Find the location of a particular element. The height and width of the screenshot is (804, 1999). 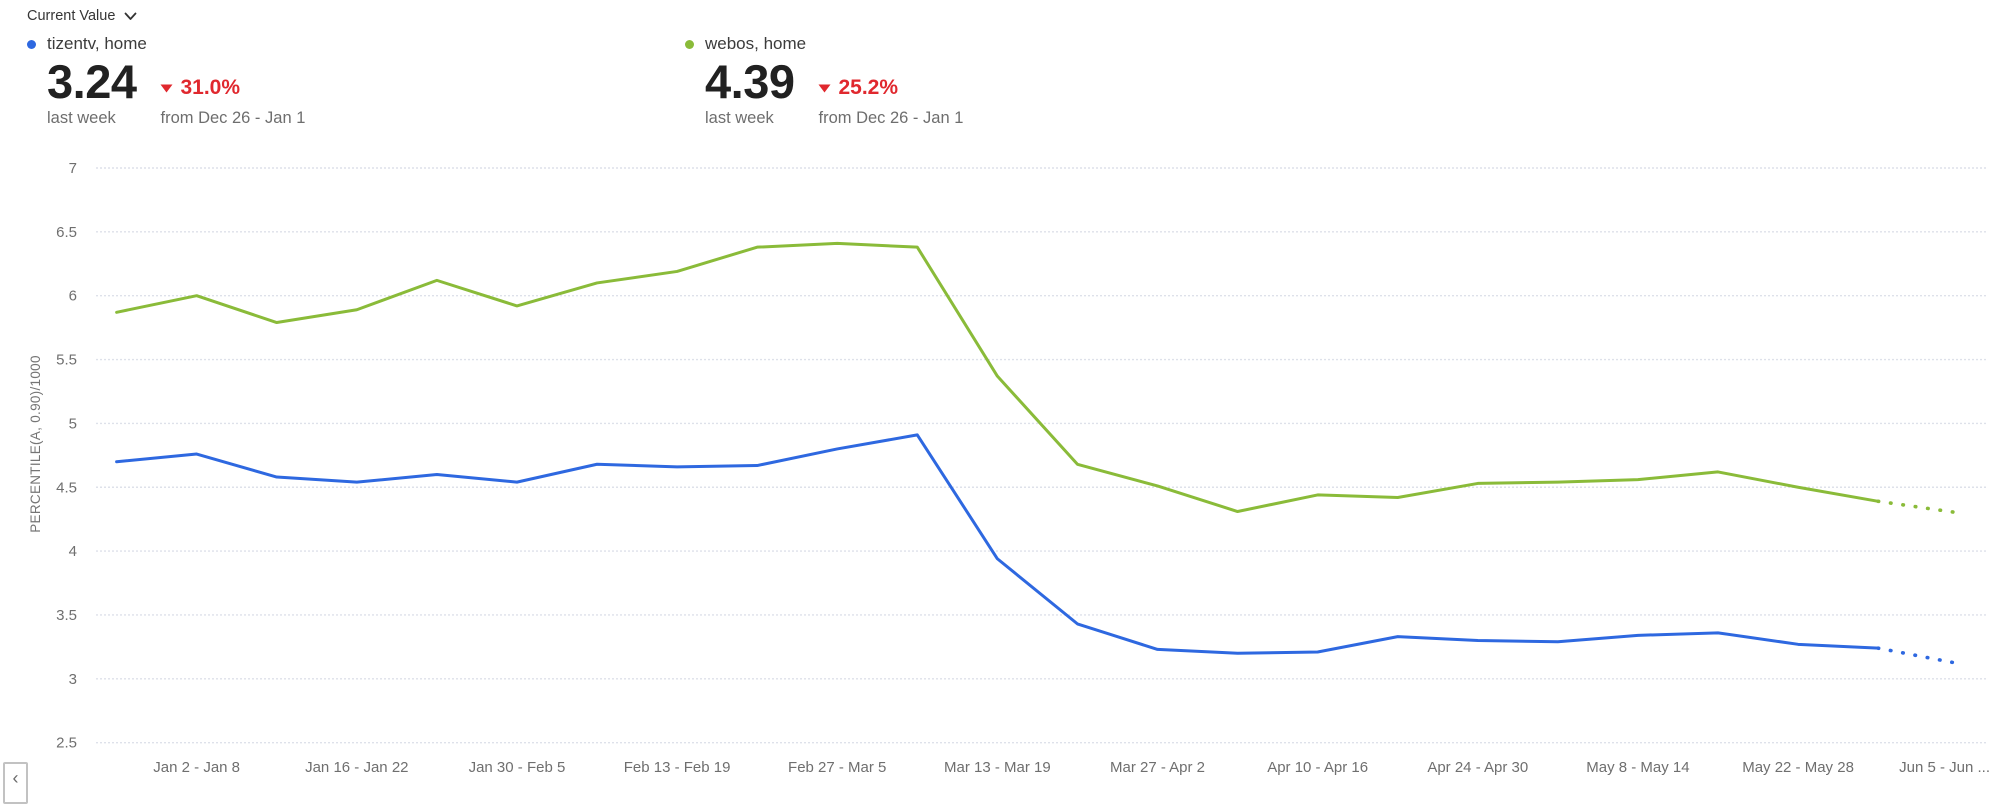

kpi-value: 4.39 is located at coordinates (750, 81).